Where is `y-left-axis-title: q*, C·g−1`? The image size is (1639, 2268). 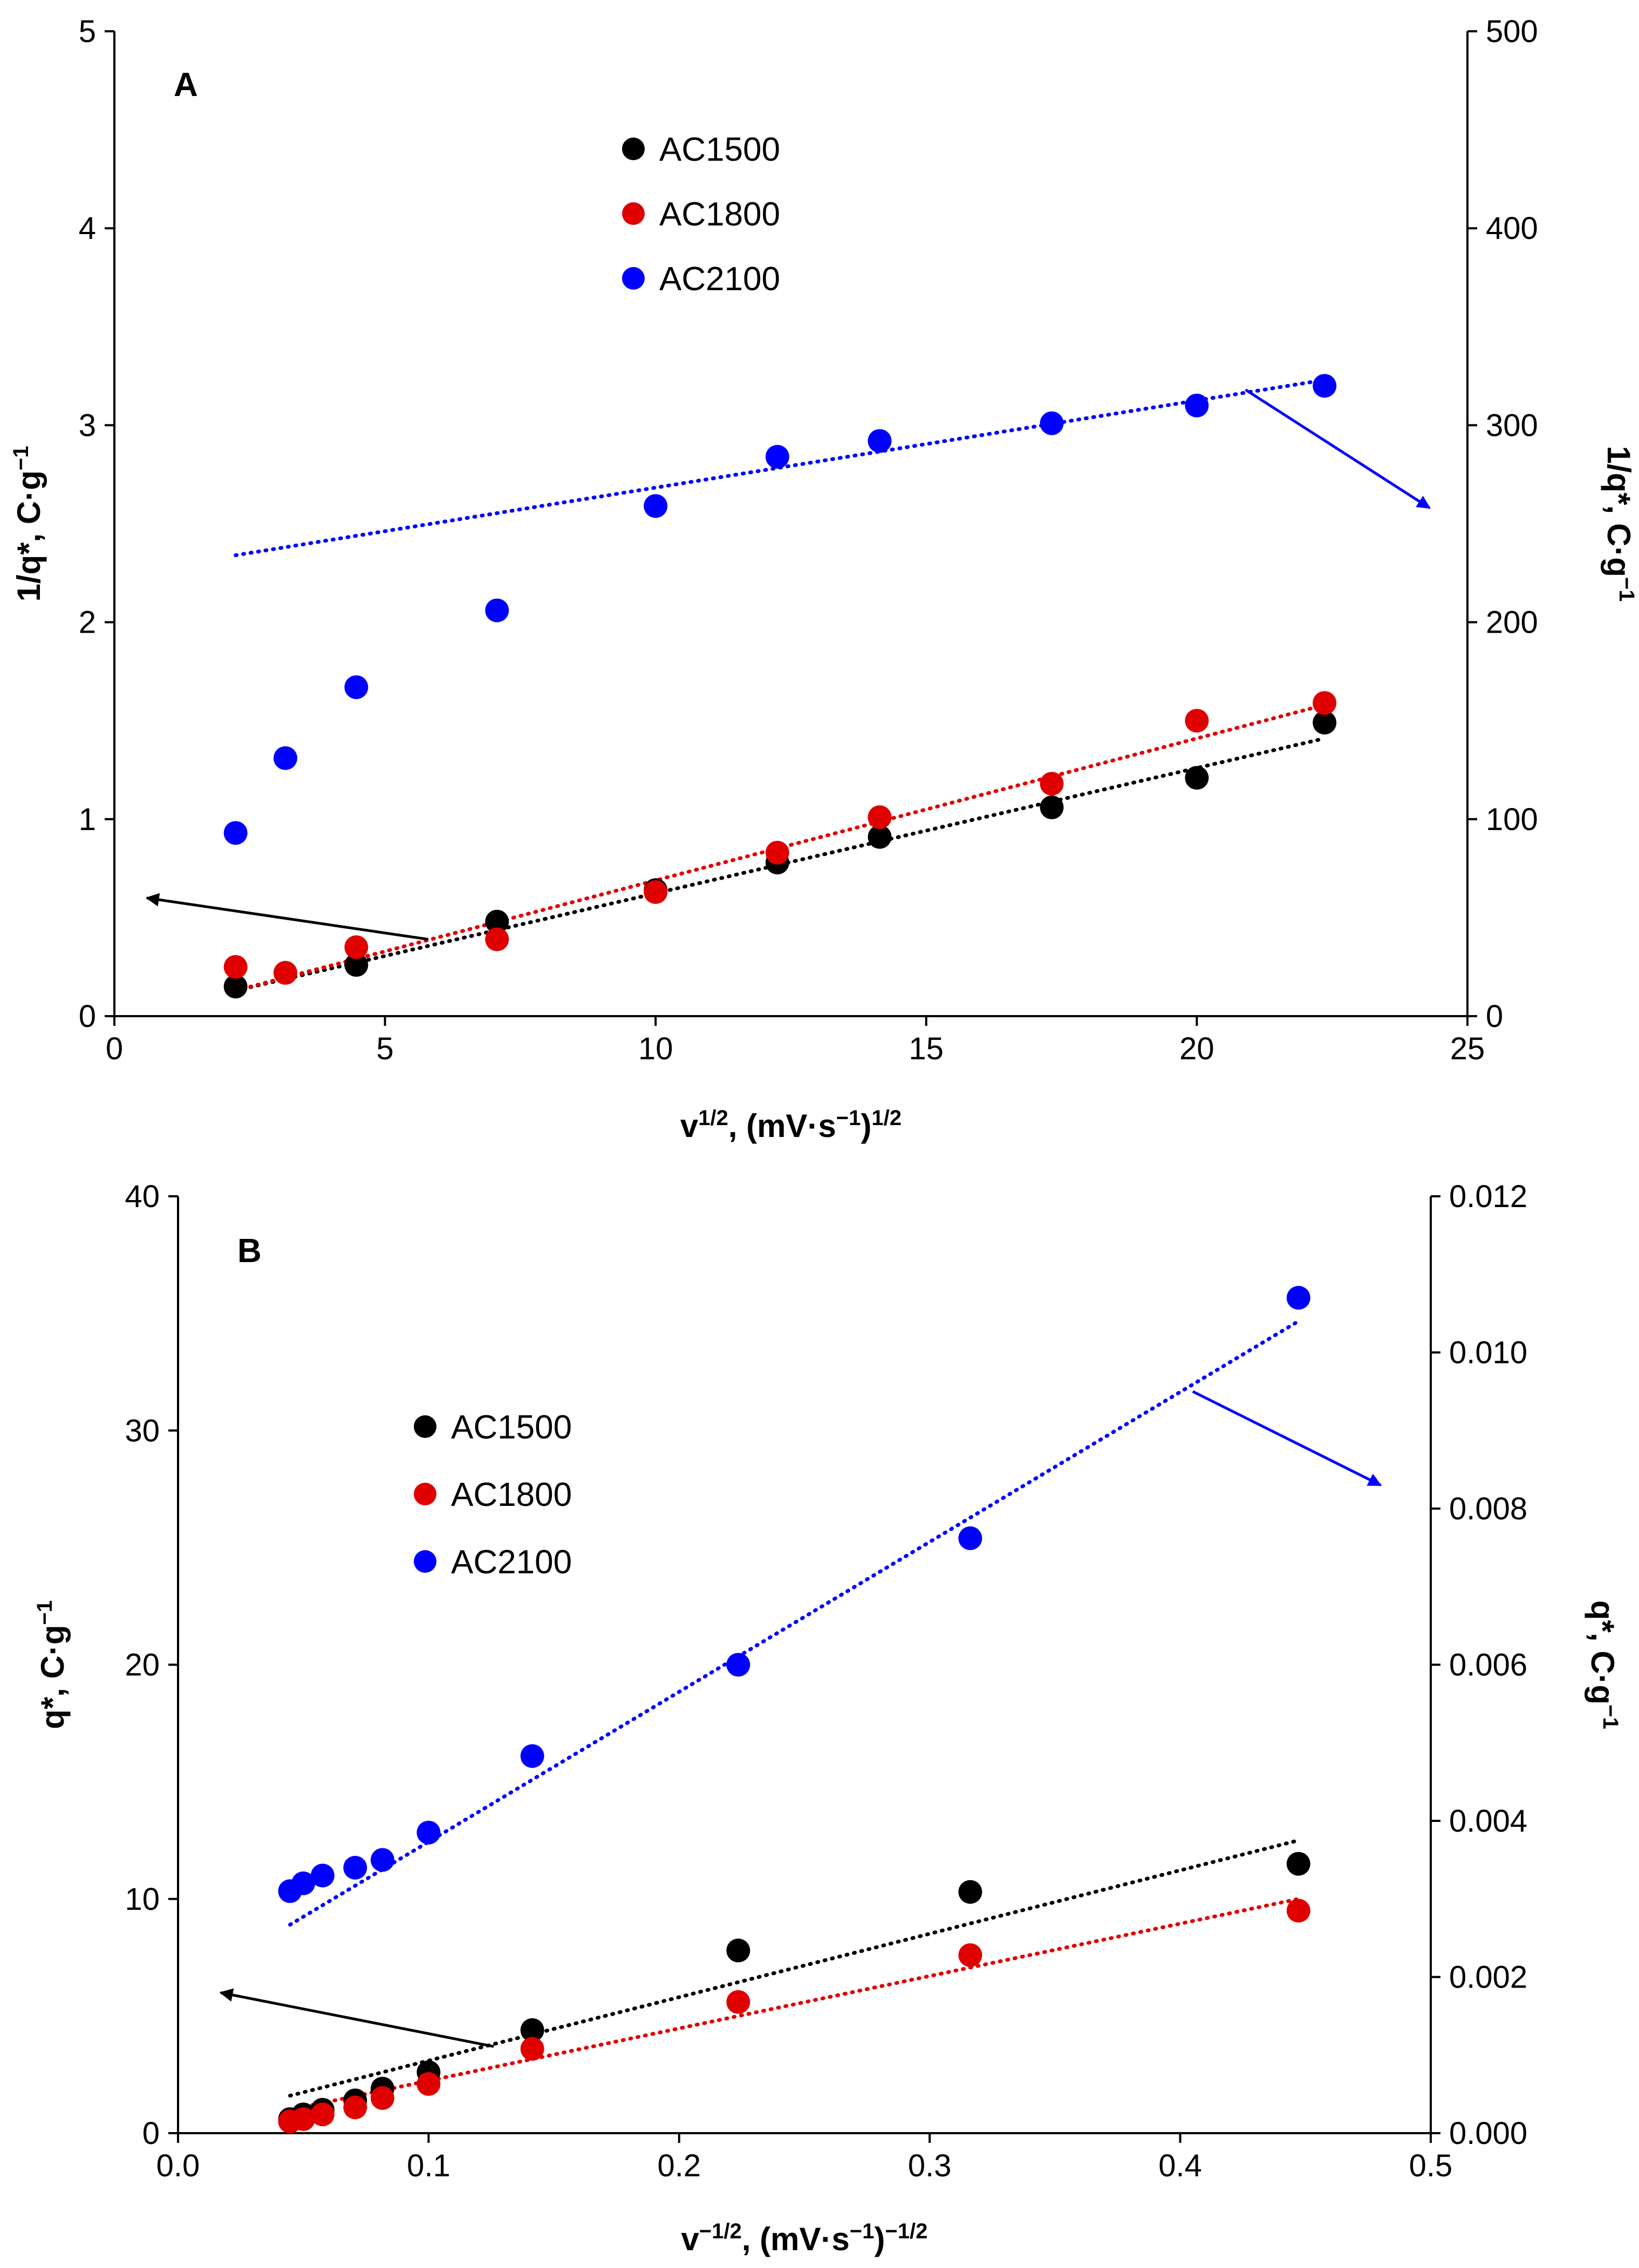
y-left-axis-title: q*, C·g−1 is located at coordinates (52, 1664).